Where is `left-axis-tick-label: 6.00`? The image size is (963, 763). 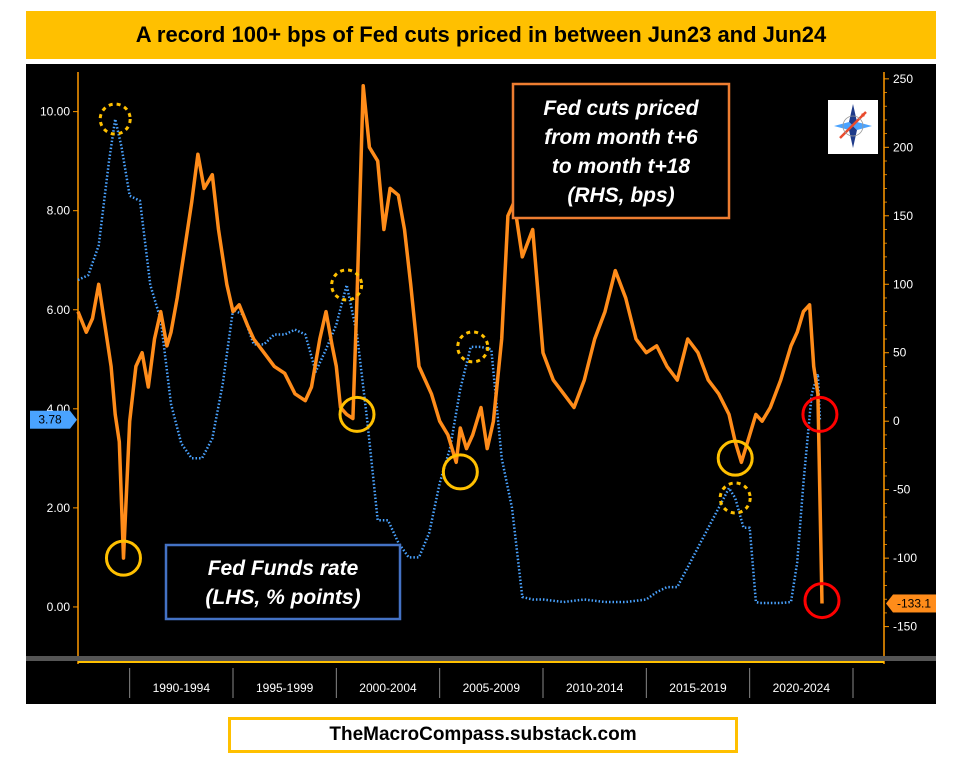 left-axis-tick-label: 6.00 is located at coordinates (59, 310).